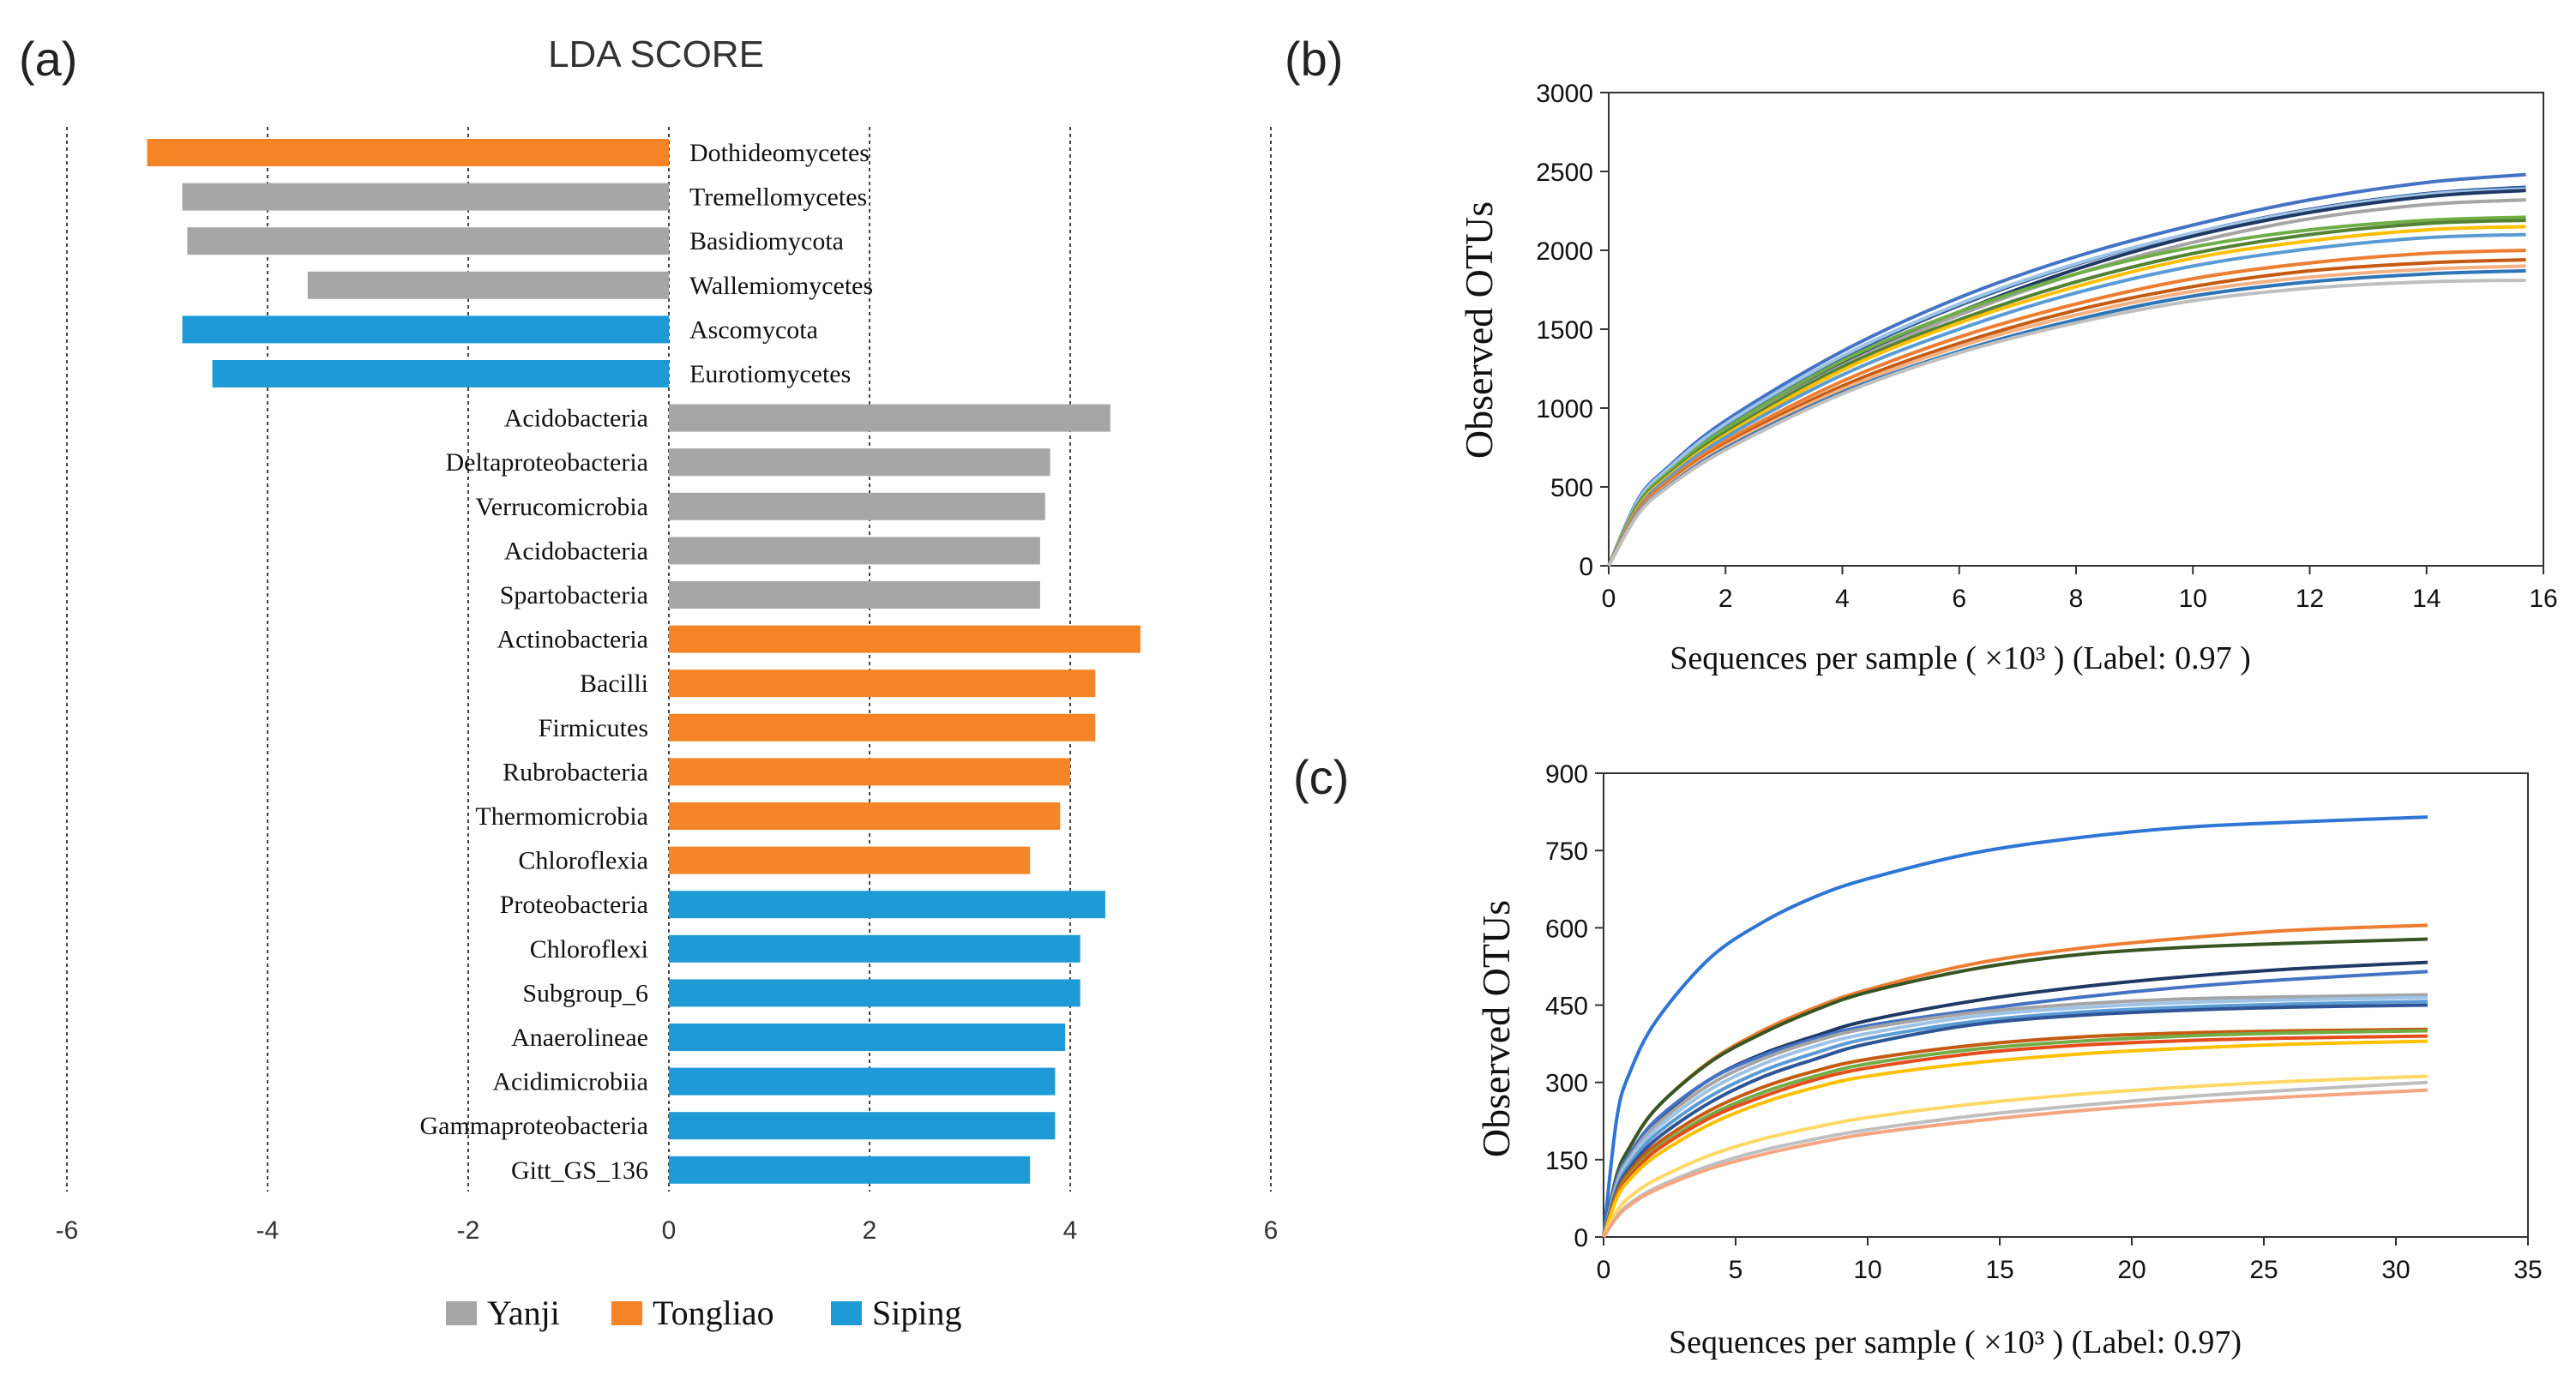 The image size is (2576, 1399). Describe the element at coordinates (546, 462) in the screenshot. I see `lda-bar-label: Deltaproteobacteria` at that location.